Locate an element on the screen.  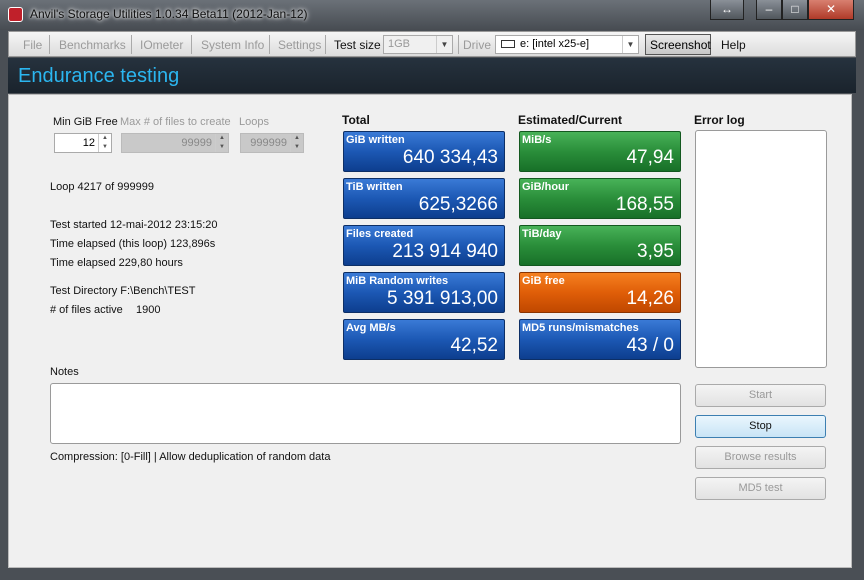
browse-results-button: Browse results is located at coordinates (760, 457).